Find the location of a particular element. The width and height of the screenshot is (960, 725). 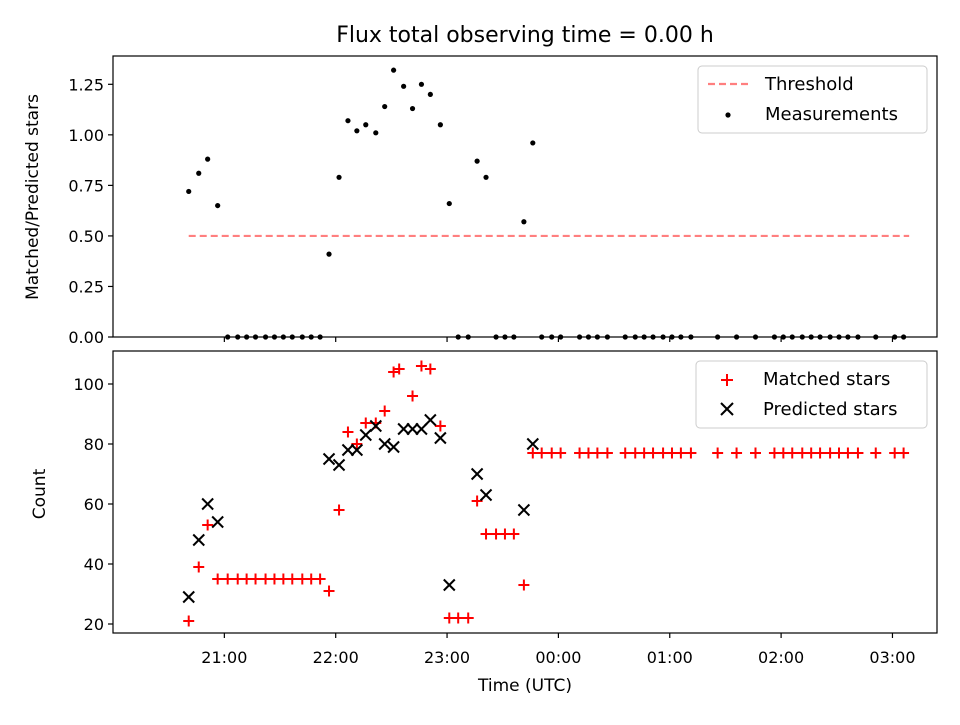

top-y-axis-label: Matched/Predicted stars is located at coordinates (33, 197).